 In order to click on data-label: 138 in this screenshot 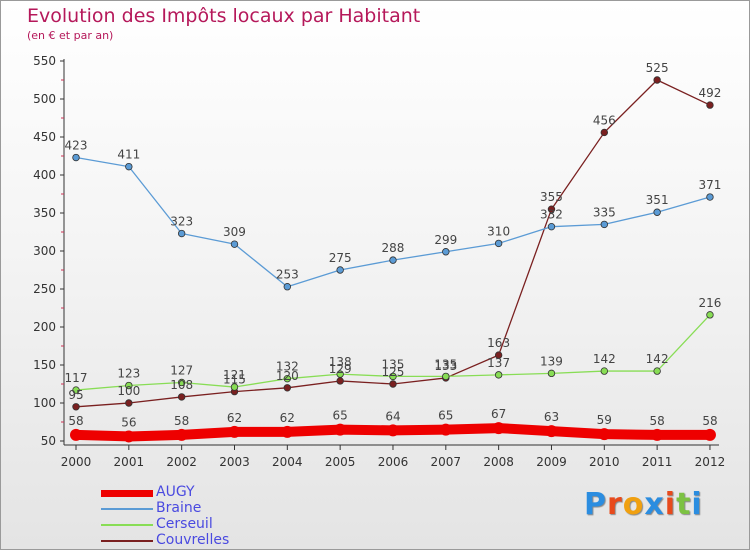, I will do `click(340, 362)`.